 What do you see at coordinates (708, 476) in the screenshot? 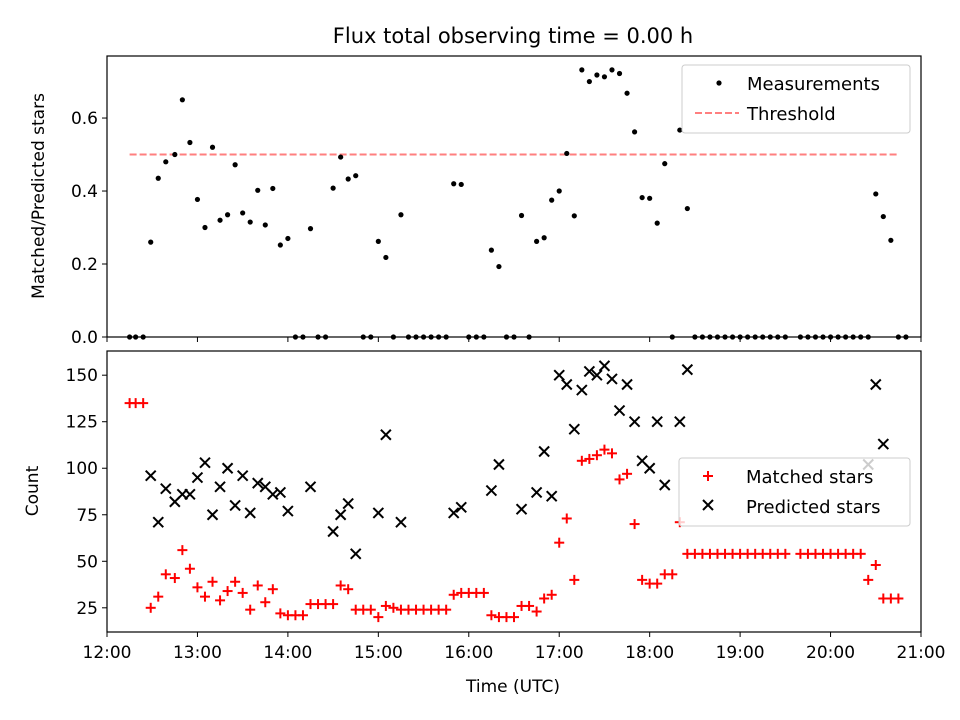
I see `legend-matched-marker` at bounding box center [708, 476].